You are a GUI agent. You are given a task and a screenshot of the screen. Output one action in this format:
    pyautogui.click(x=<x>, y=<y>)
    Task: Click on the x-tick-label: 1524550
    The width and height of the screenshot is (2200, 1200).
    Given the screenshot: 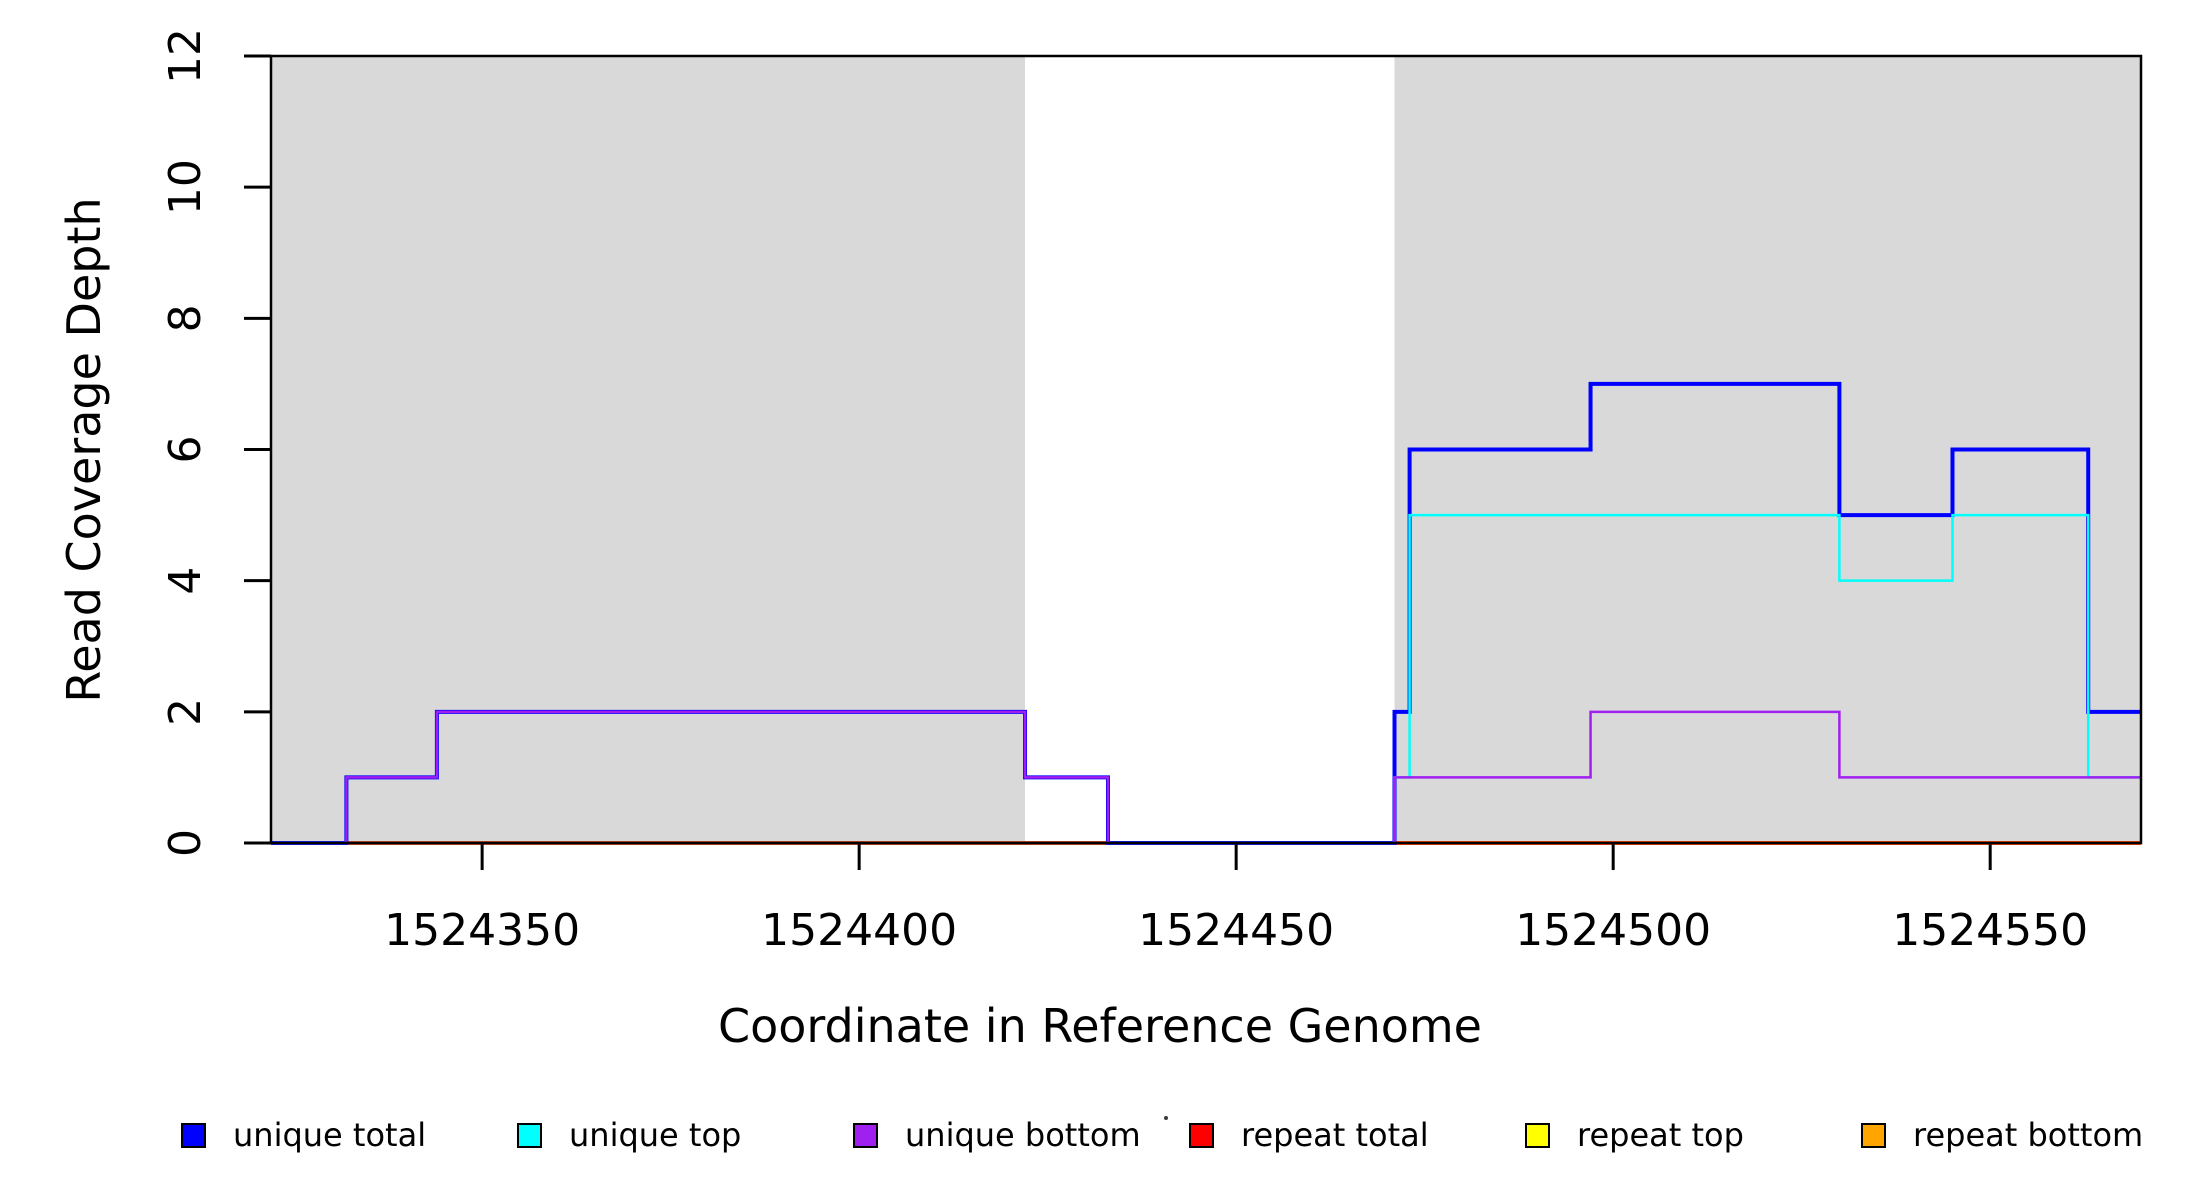 What is the action you would take?
    pyautogui.click(x=1990, y=930)
    